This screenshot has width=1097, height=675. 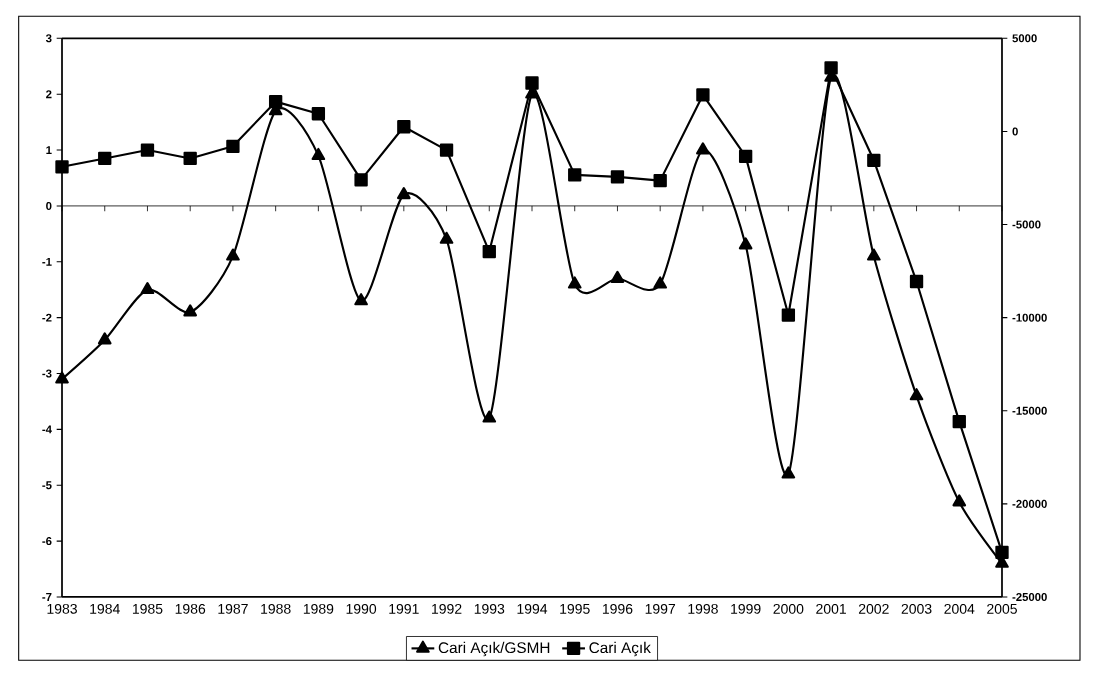 I want to click on x-tick-label: 1996, so click(x=617, y=608).